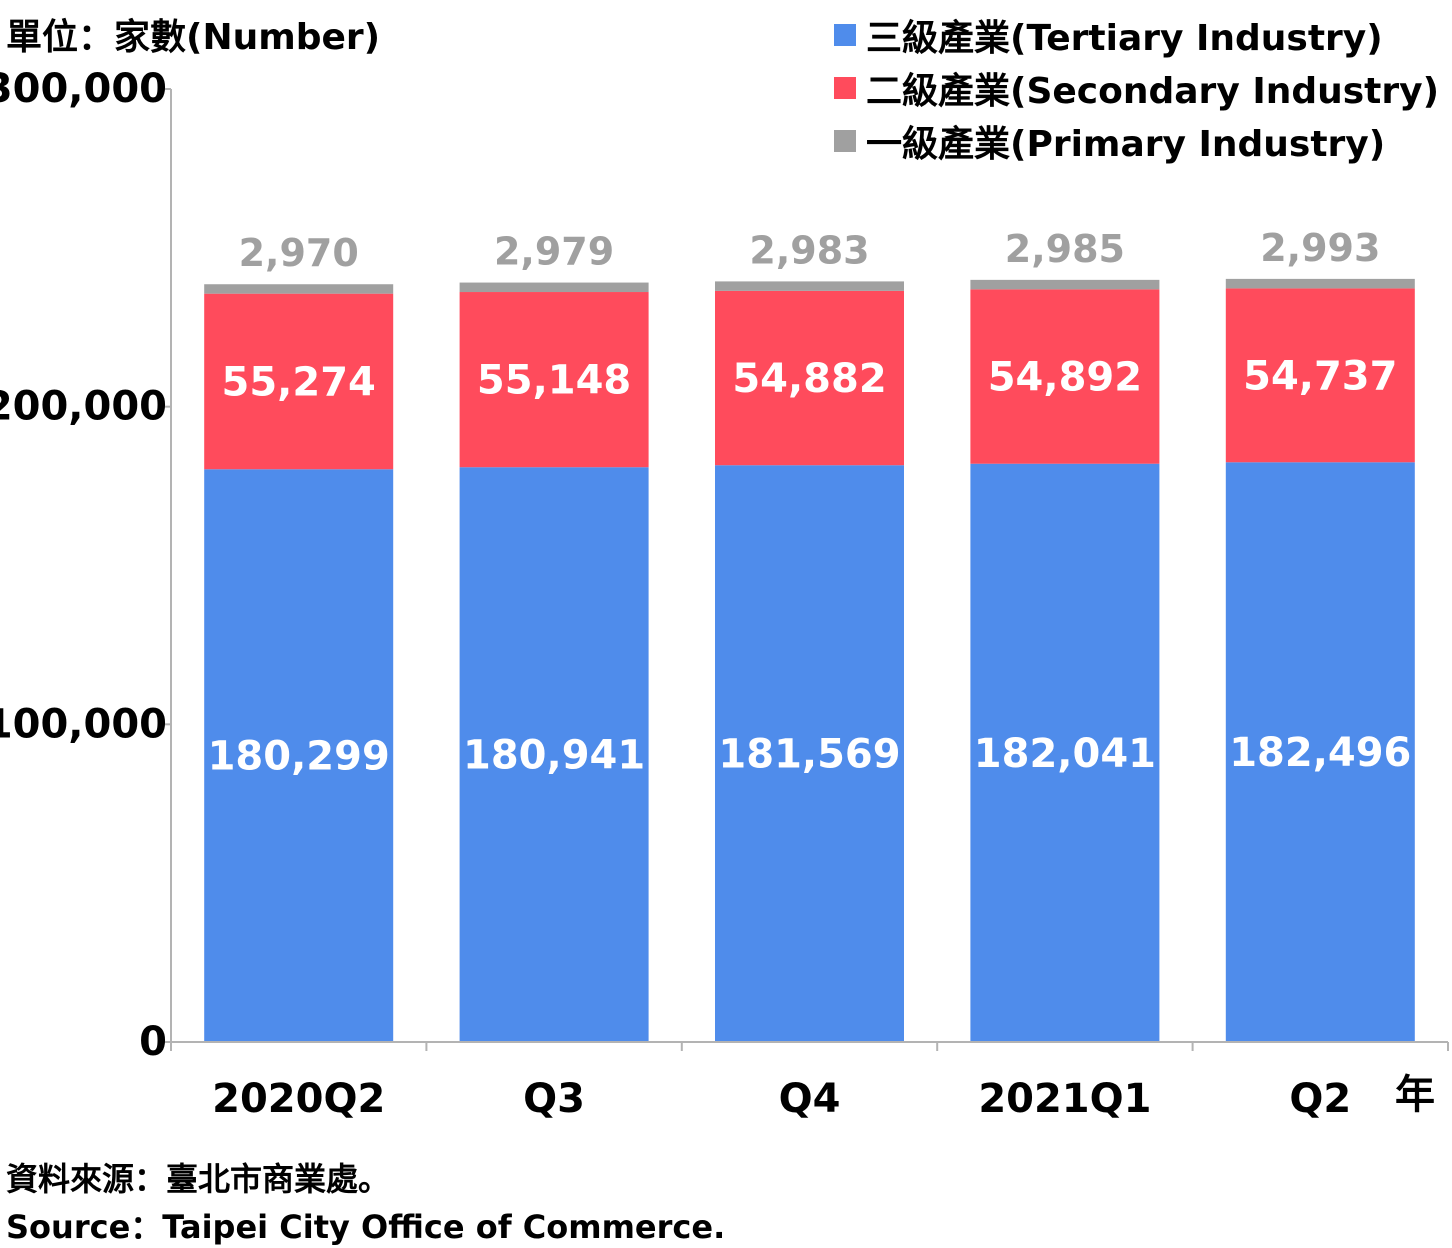 The image size is (1452, 1248). Describe the element at coordinates (198, 1179) in the screenshot. I see `source-note-zh: 資料來源：臺北市商業處。` at that location.